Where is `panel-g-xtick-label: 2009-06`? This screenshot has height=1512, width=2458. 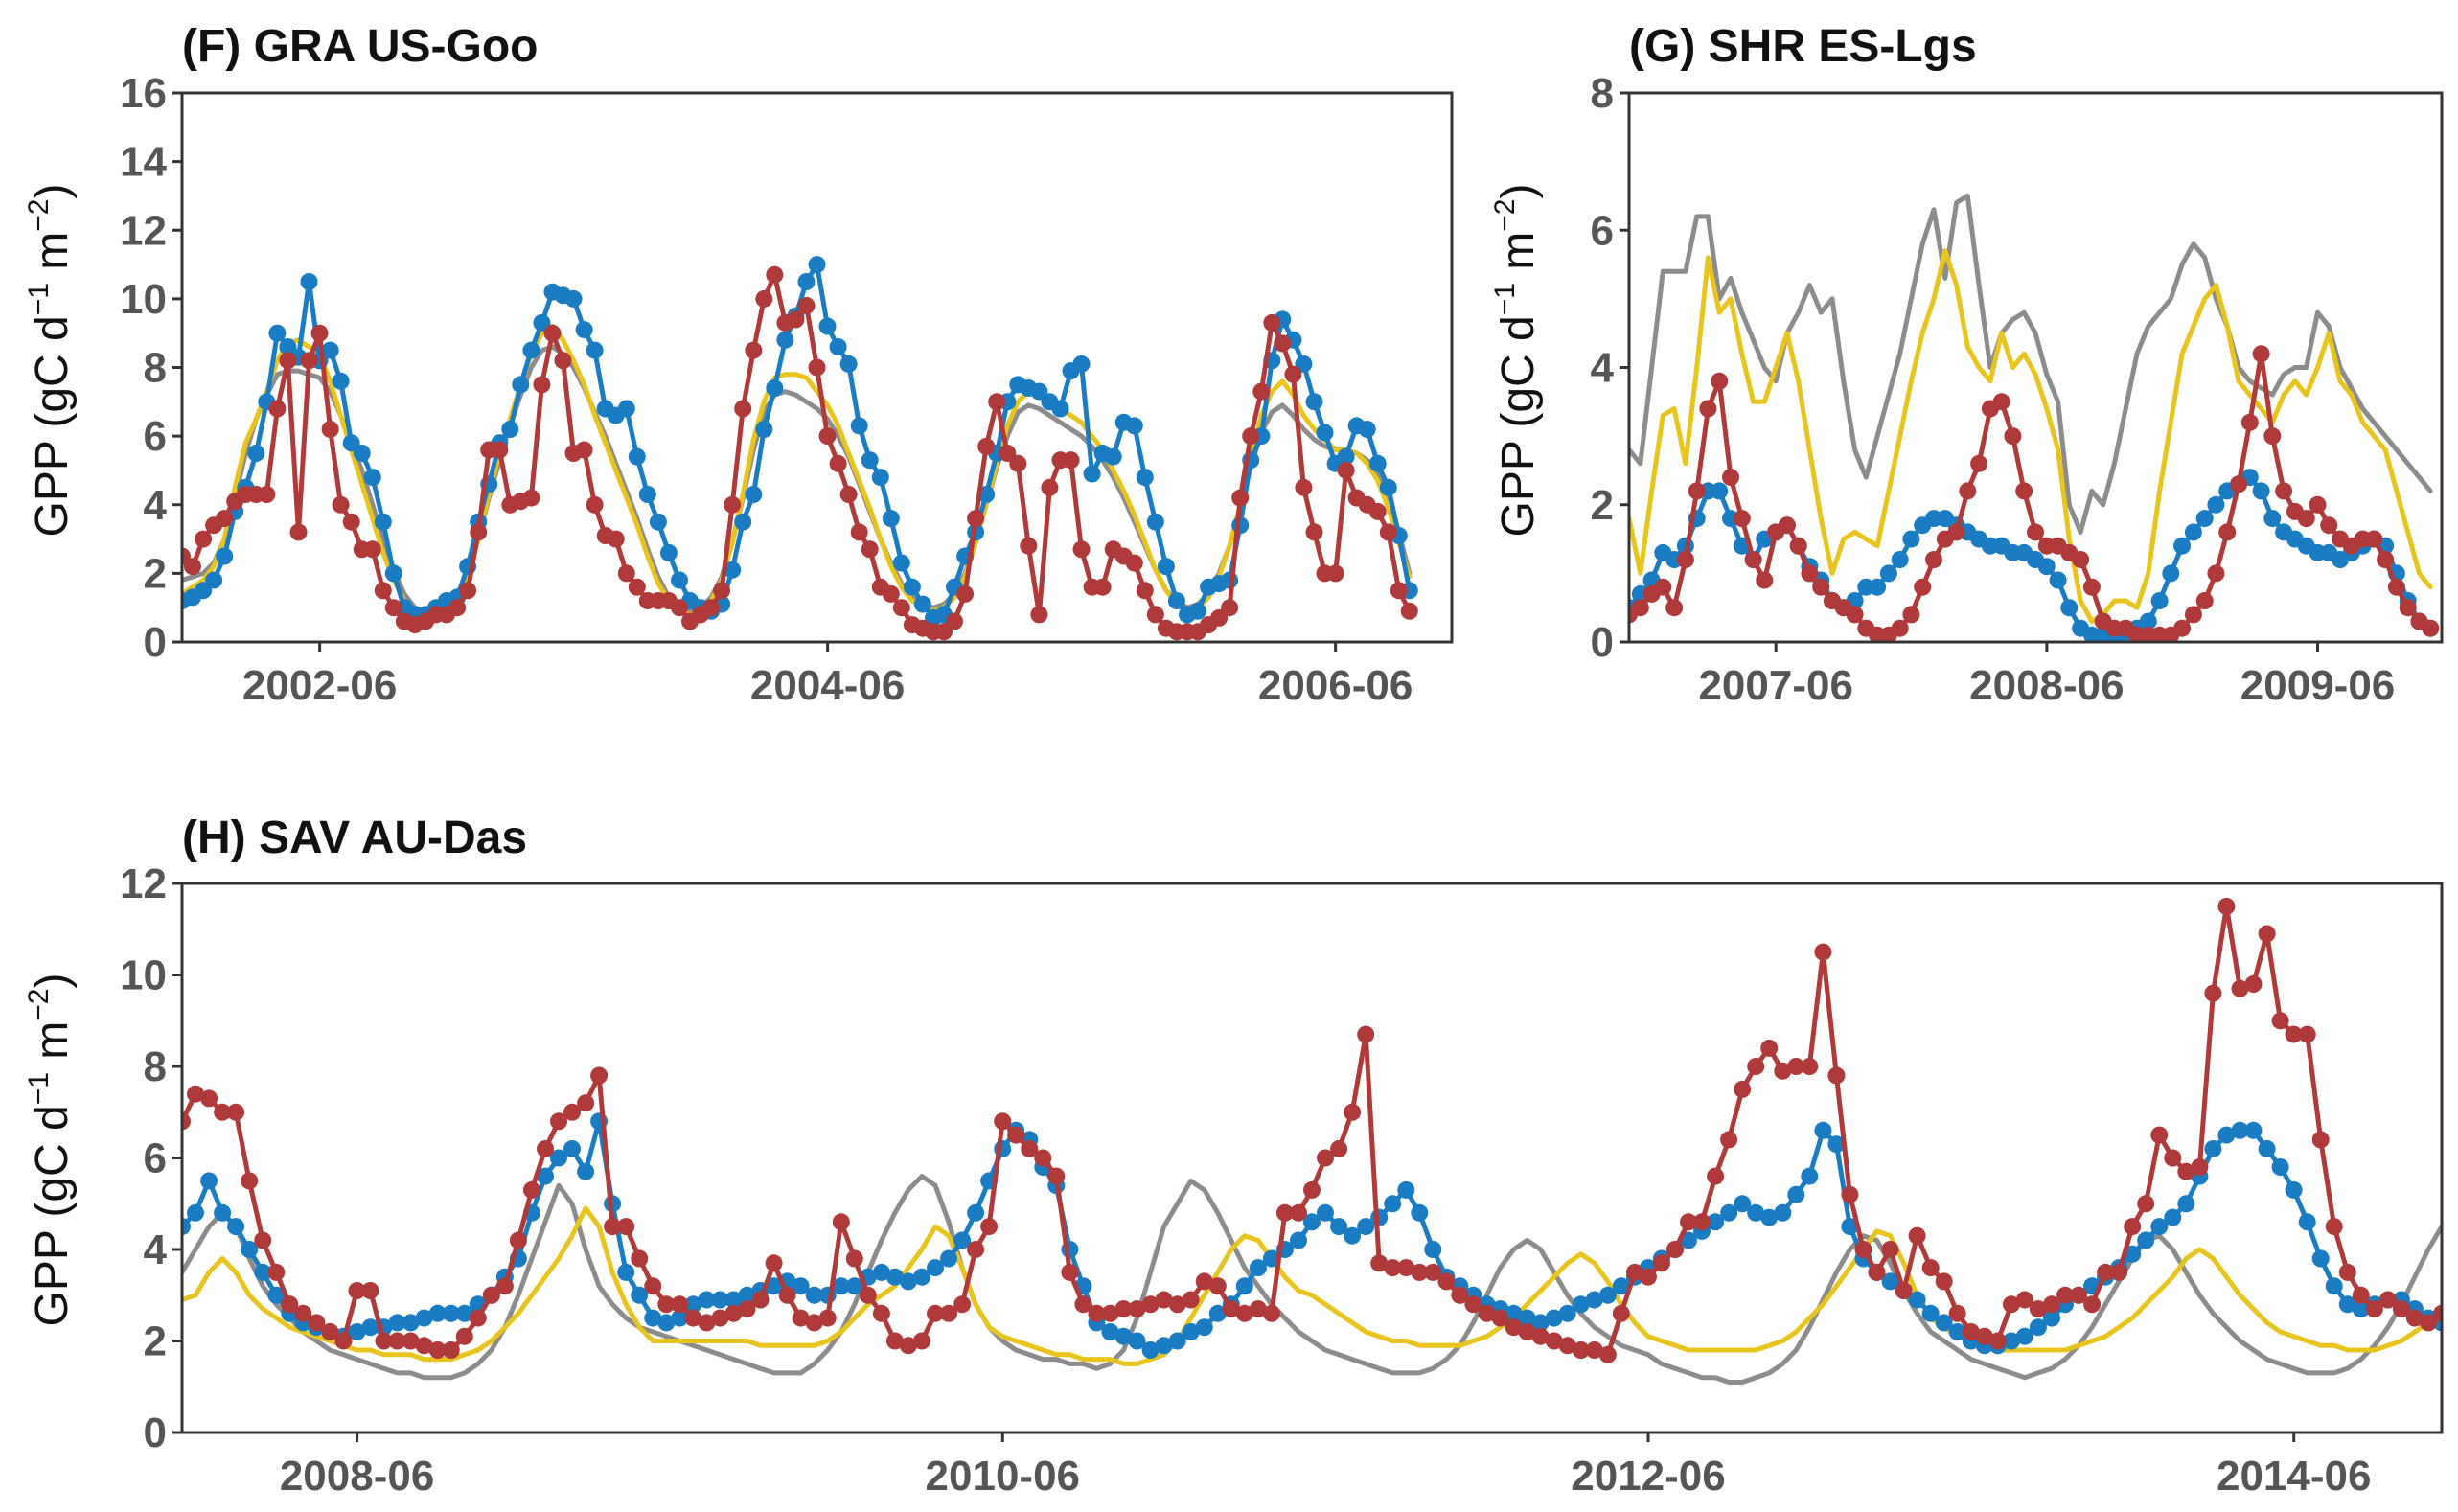
panel-g-xtick-label: 2009-06 is located at coordinates (2318, 685).